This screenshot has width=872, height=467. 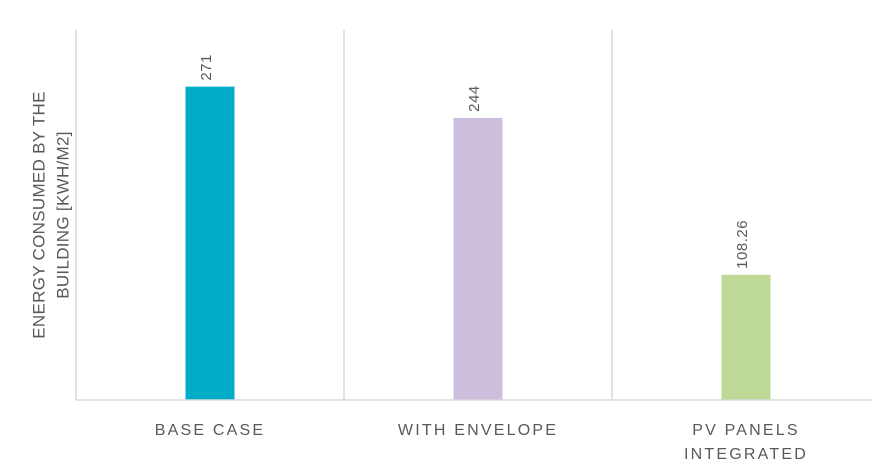 I want to click on y-axis-title-line: BUILDING [KWH/M2], so click(x=62, y=215).